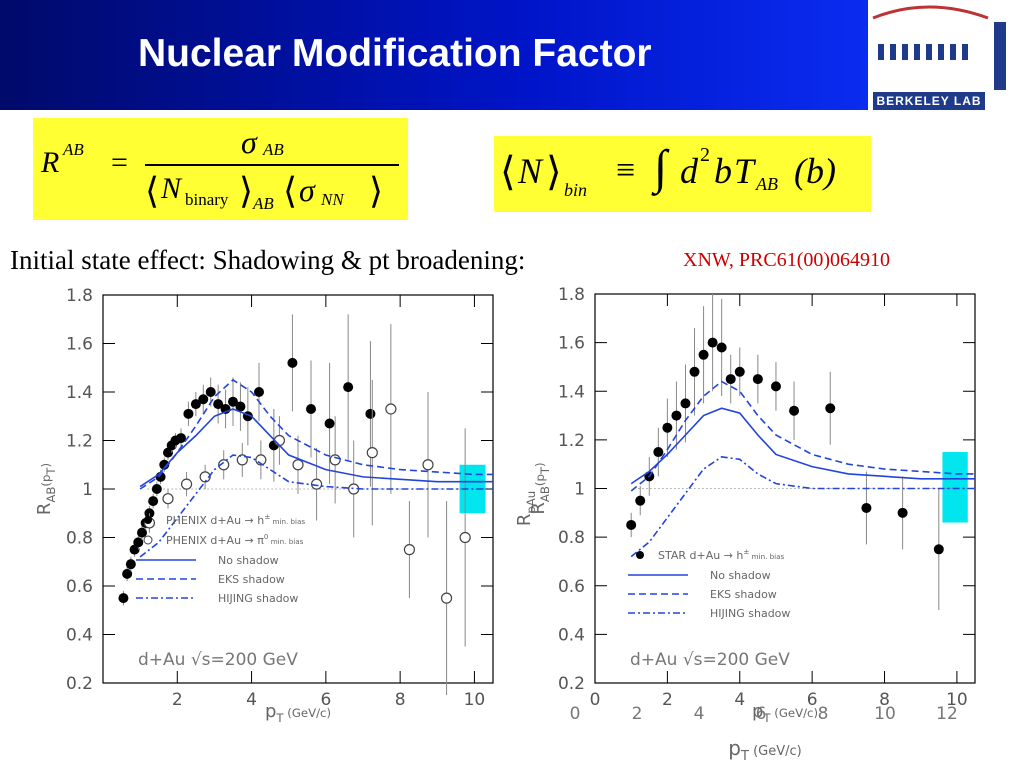 The image size is (1024, 768). Describe the element at coordinates (571, 684) in the screenshot. I see `y-tick-label: 0.2` at that location.